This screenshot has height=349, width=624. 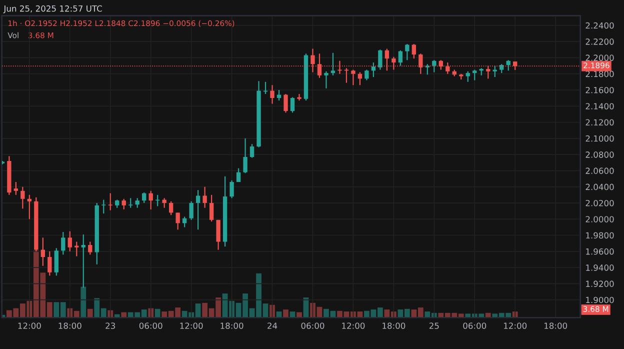 What do you see at coordinates (600, 25) in the screenshot?
I see `y-tick-label: 2.2400` at bounding box center [600, 25].